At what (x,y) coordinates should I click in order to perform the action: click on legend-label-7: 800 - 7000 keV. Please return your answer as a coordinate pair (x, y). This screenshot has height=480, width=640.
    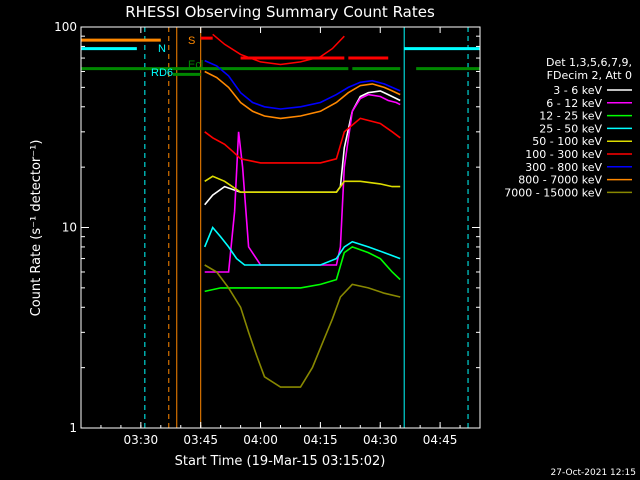
    Looking at the image, I should click on (560, 180).